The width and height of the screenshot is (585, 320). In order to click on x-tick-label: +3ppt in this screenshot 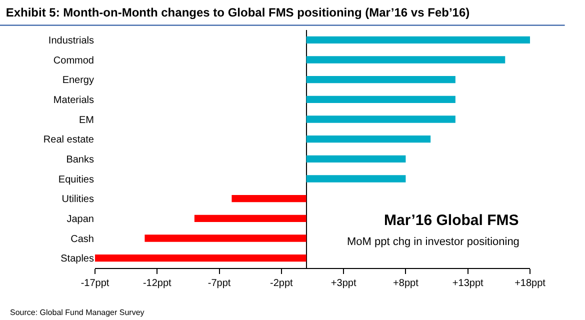, I will do `click(343, 283)`.